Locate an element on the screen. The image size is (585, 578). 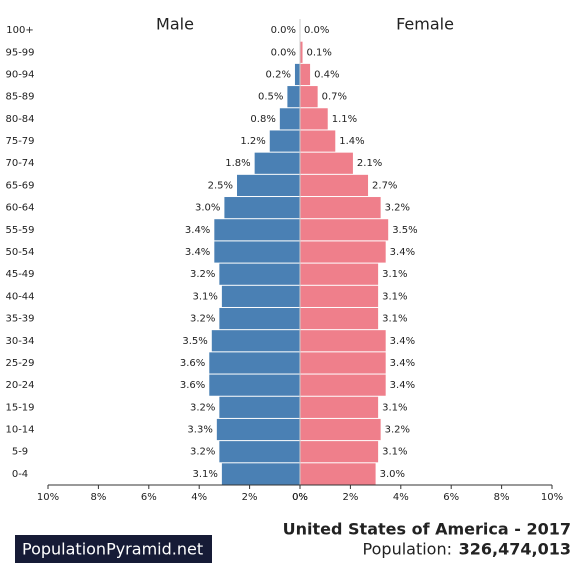
value-label: 0.2% is located at coordinates (278, 74).